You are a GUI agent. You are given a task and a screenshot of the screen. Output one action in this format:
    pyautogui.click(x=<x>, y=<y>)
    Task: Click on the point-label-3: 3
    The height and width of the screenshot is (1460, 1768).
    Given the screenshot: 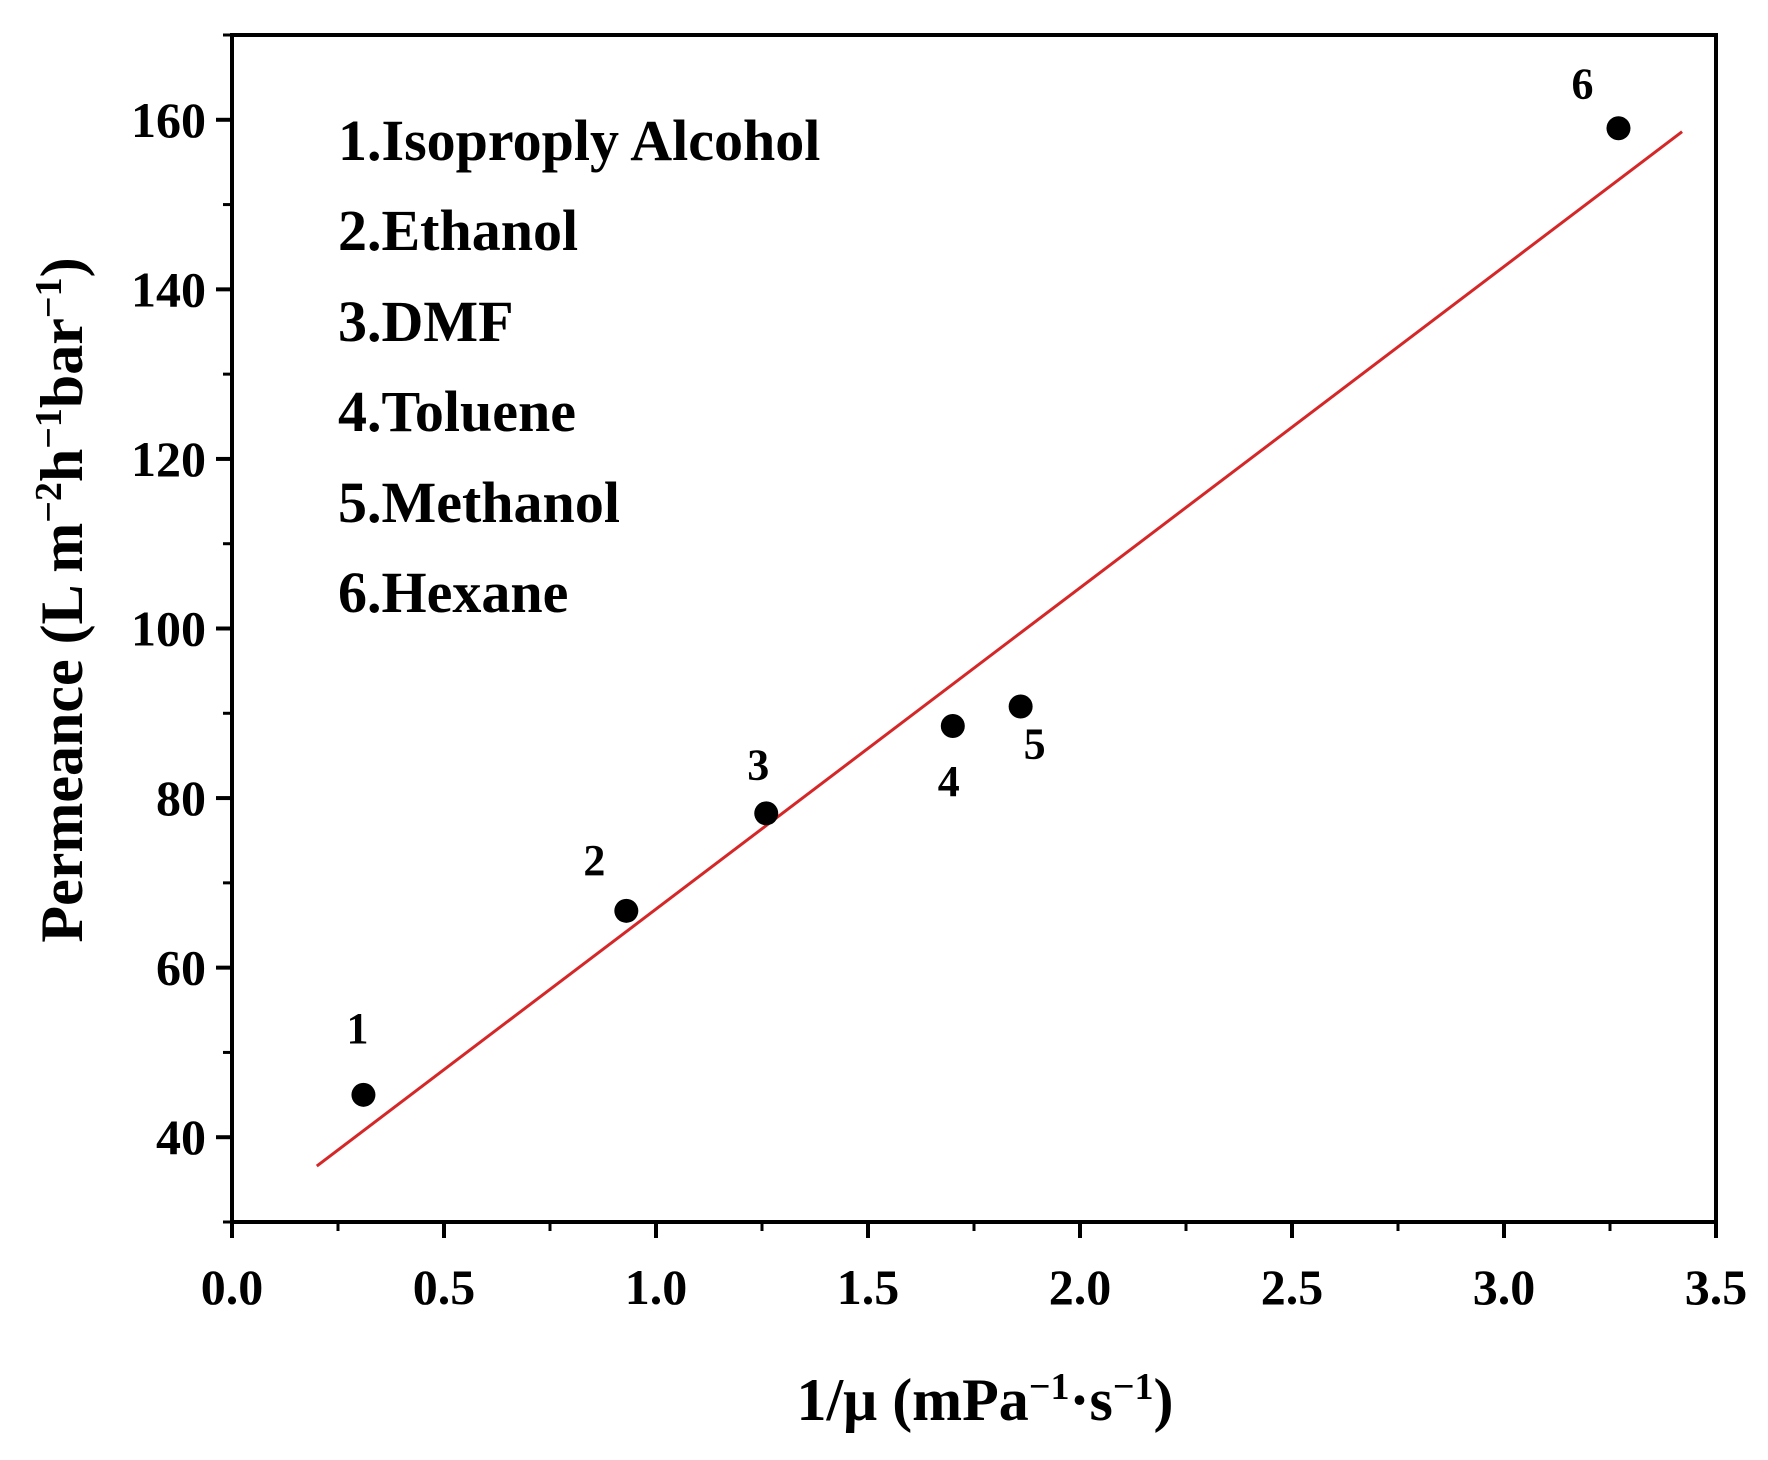 What is the action you would take?
    pyautogui.click(x=758, y=764)
    